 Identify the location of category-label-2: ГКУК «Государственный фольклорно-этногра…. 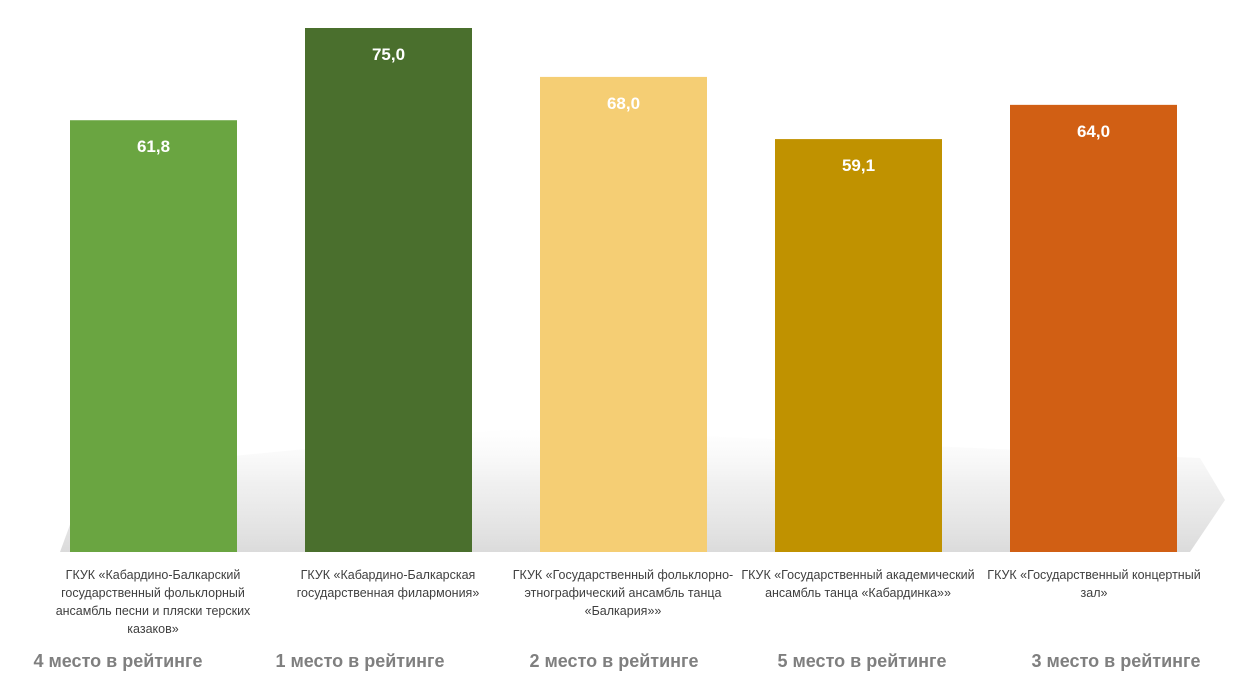
(623, 593).